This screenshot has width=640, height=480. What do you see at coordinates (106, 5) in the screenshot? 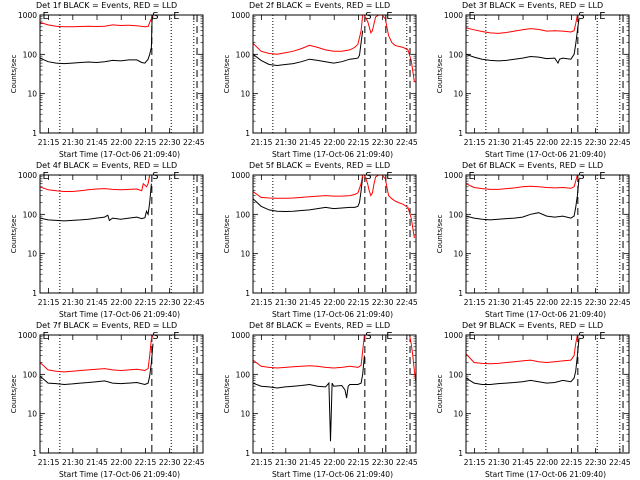
I see `panel-title: Det 1f BLACK = Events, RED = LLD` at bounding box center [106, 5].